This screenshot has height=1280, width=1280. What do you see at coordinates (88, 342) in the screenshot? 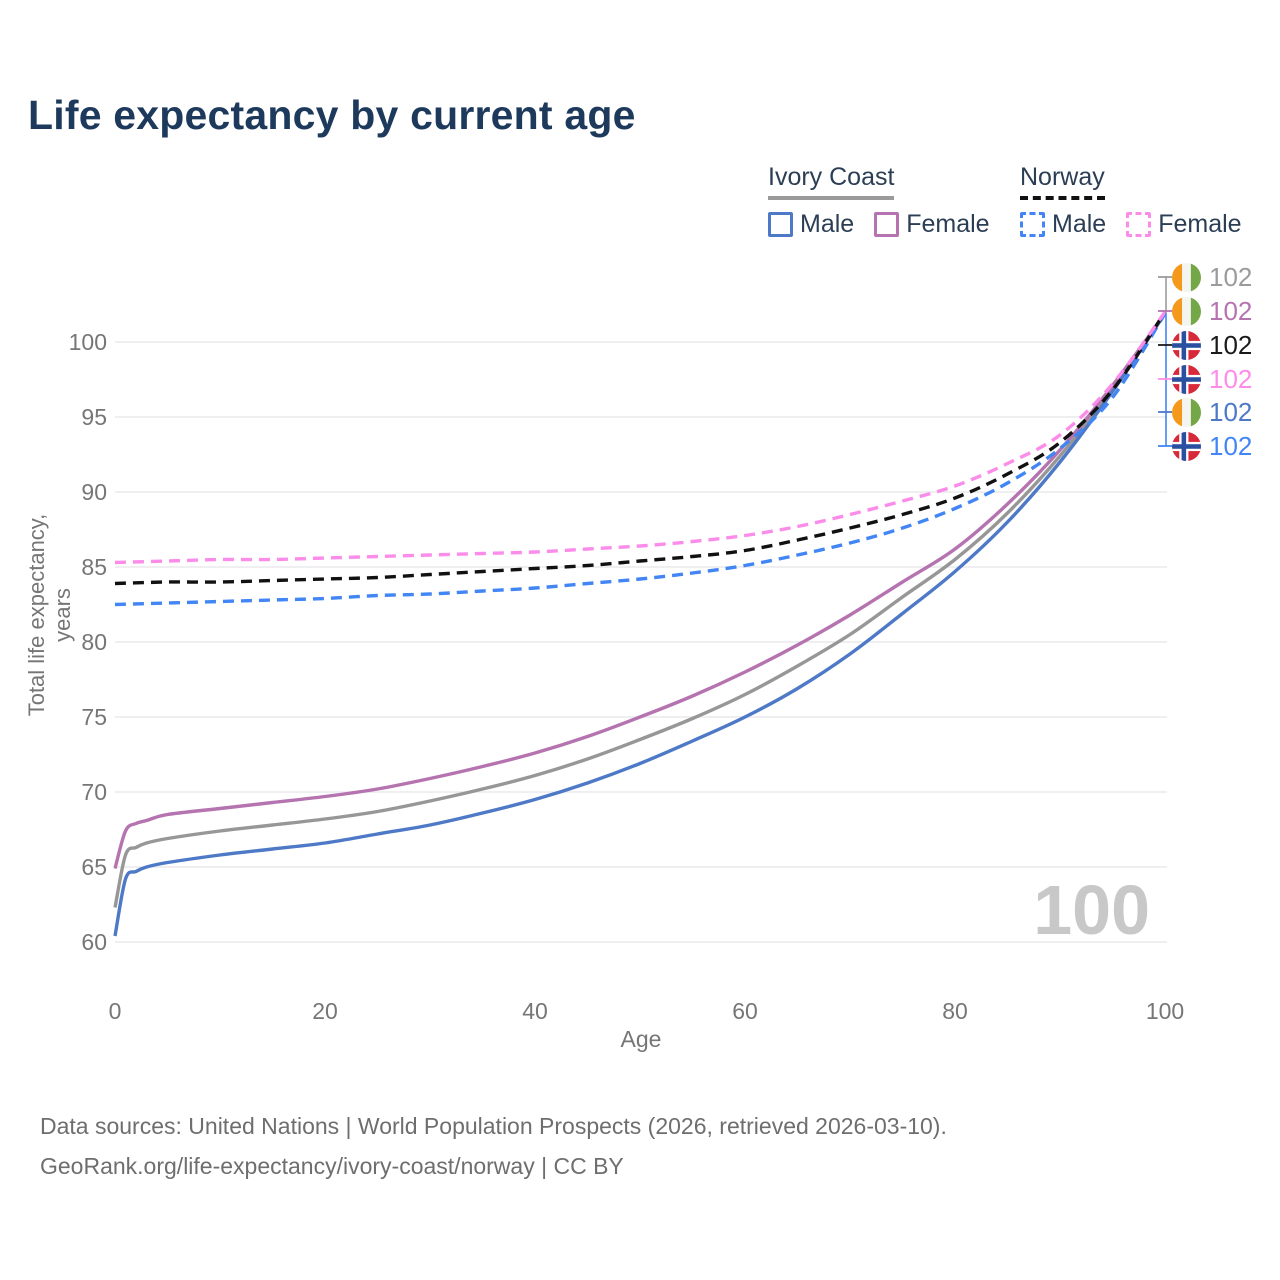
I see `y-tick-label-100: 100` at bounding box center [88, 342].